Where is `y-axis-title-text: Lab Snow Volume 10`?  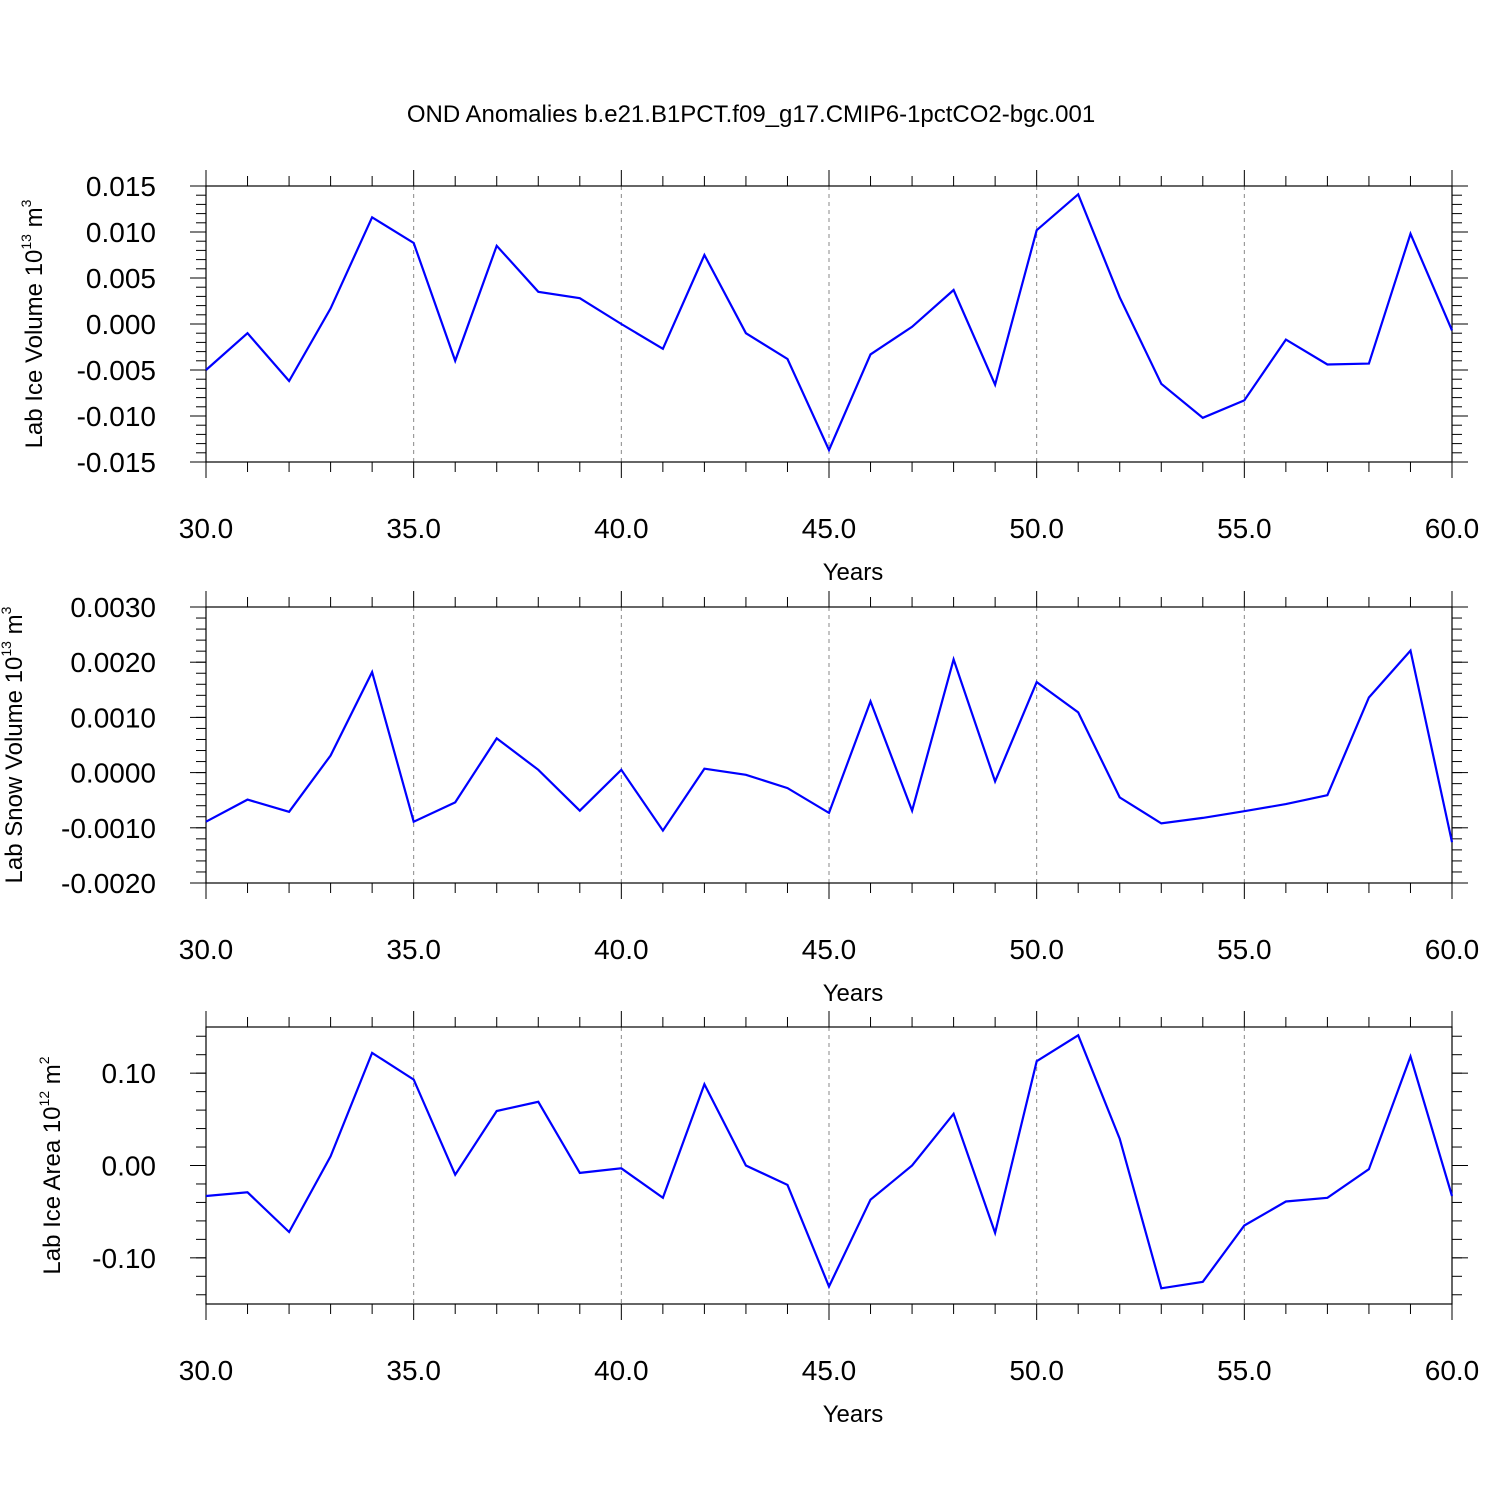
y-axis-title-text: Lab Snow Volume 10 is located at coordinates (14, 770).